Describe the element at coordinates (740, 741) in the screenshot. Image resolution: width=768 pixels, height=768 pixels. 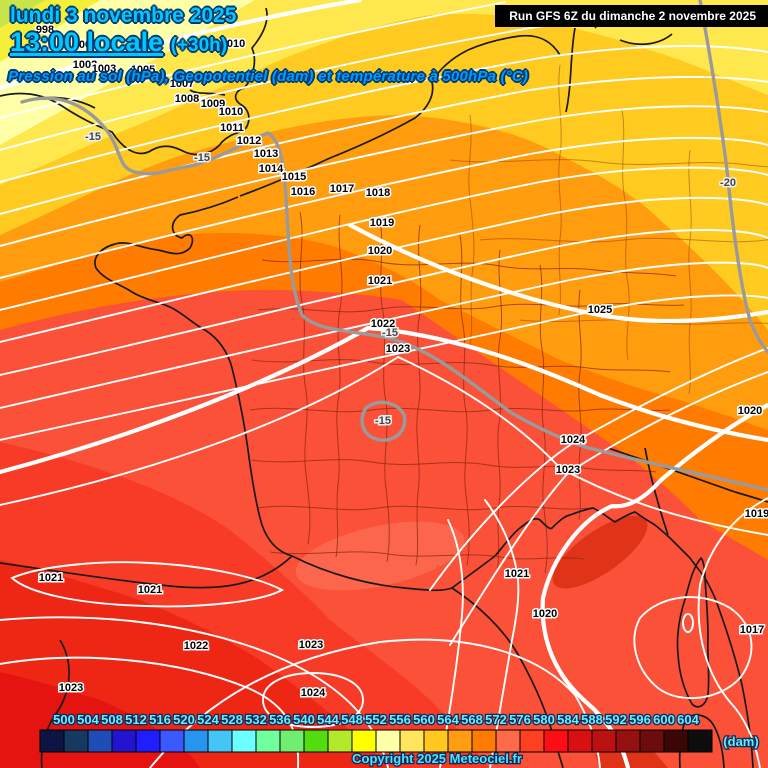
I see `legend-unit: (dam)` at that location.